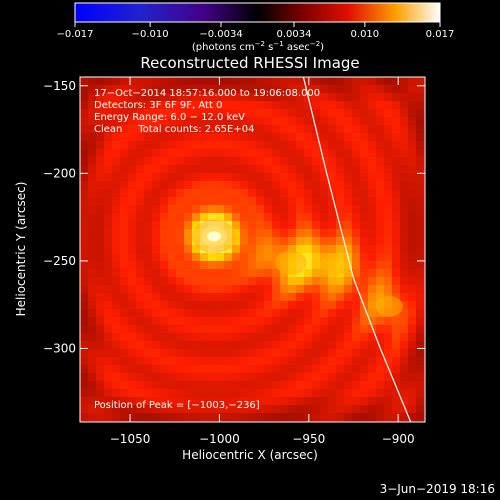 The height and width of the screenshot is (500, 500). Describe the element at coordinates (130, 439) in the screenshot. I see `x-tick-label: −1050` at that location.